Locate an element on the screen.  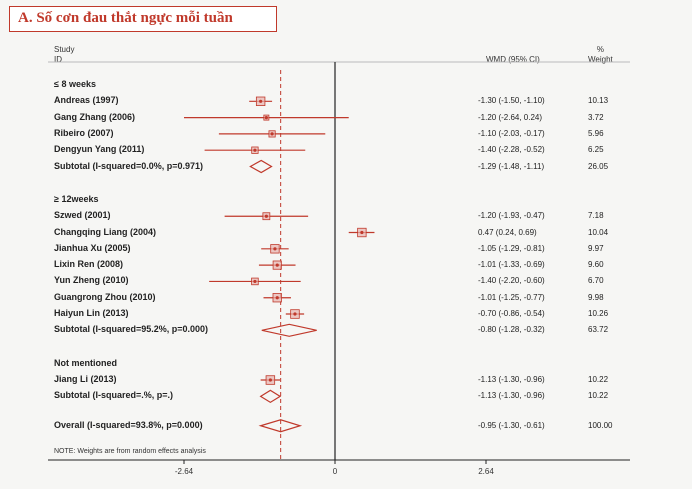
study-ci-text: -1.20 (-2.64, 0.24) is located at coordinates (510, 117).